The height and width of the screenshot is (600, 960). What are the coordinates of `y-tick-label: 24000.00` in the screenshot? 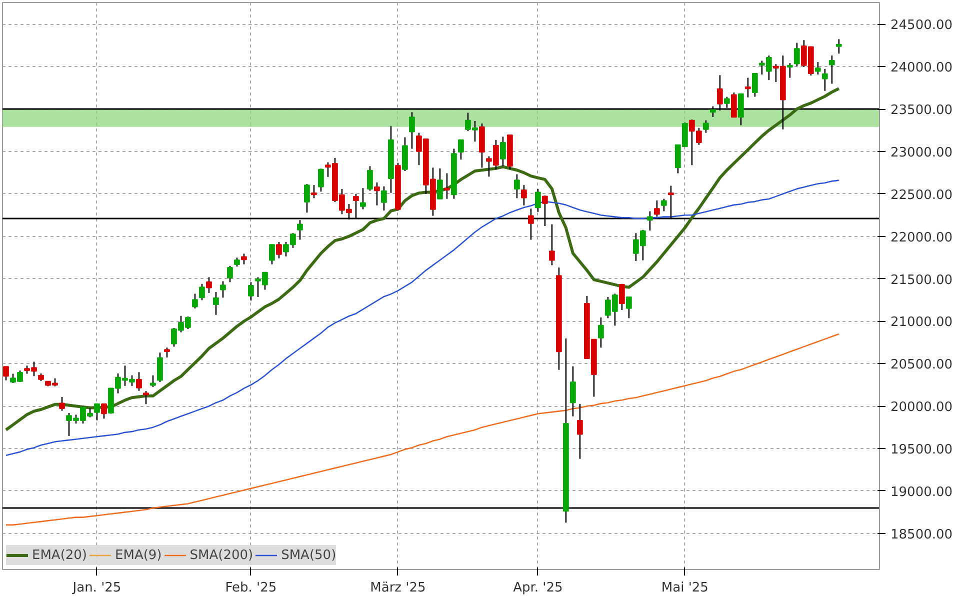 It's located at (921, 68).